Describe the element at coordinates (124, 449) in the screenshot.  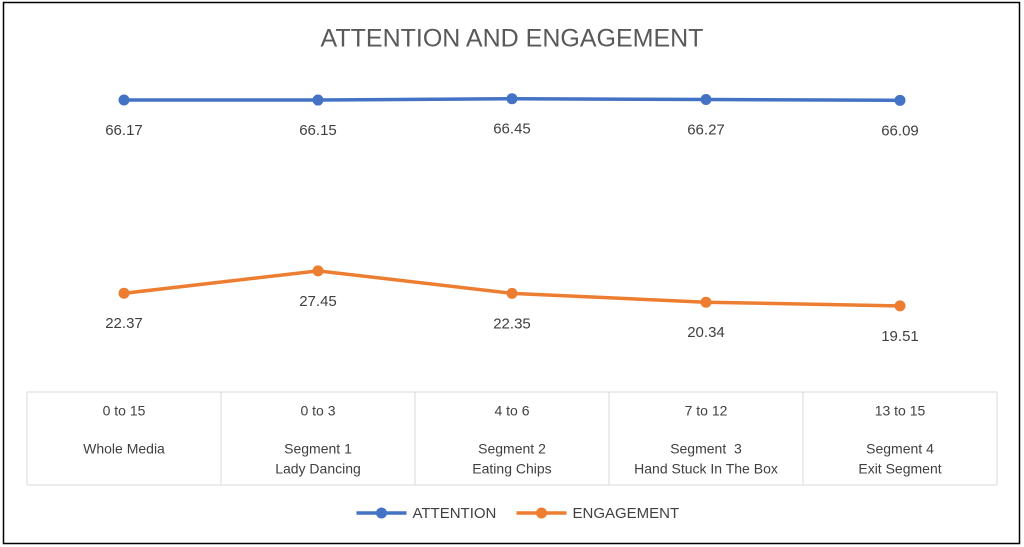
I see `x-category-label: Whole Media` at that location.